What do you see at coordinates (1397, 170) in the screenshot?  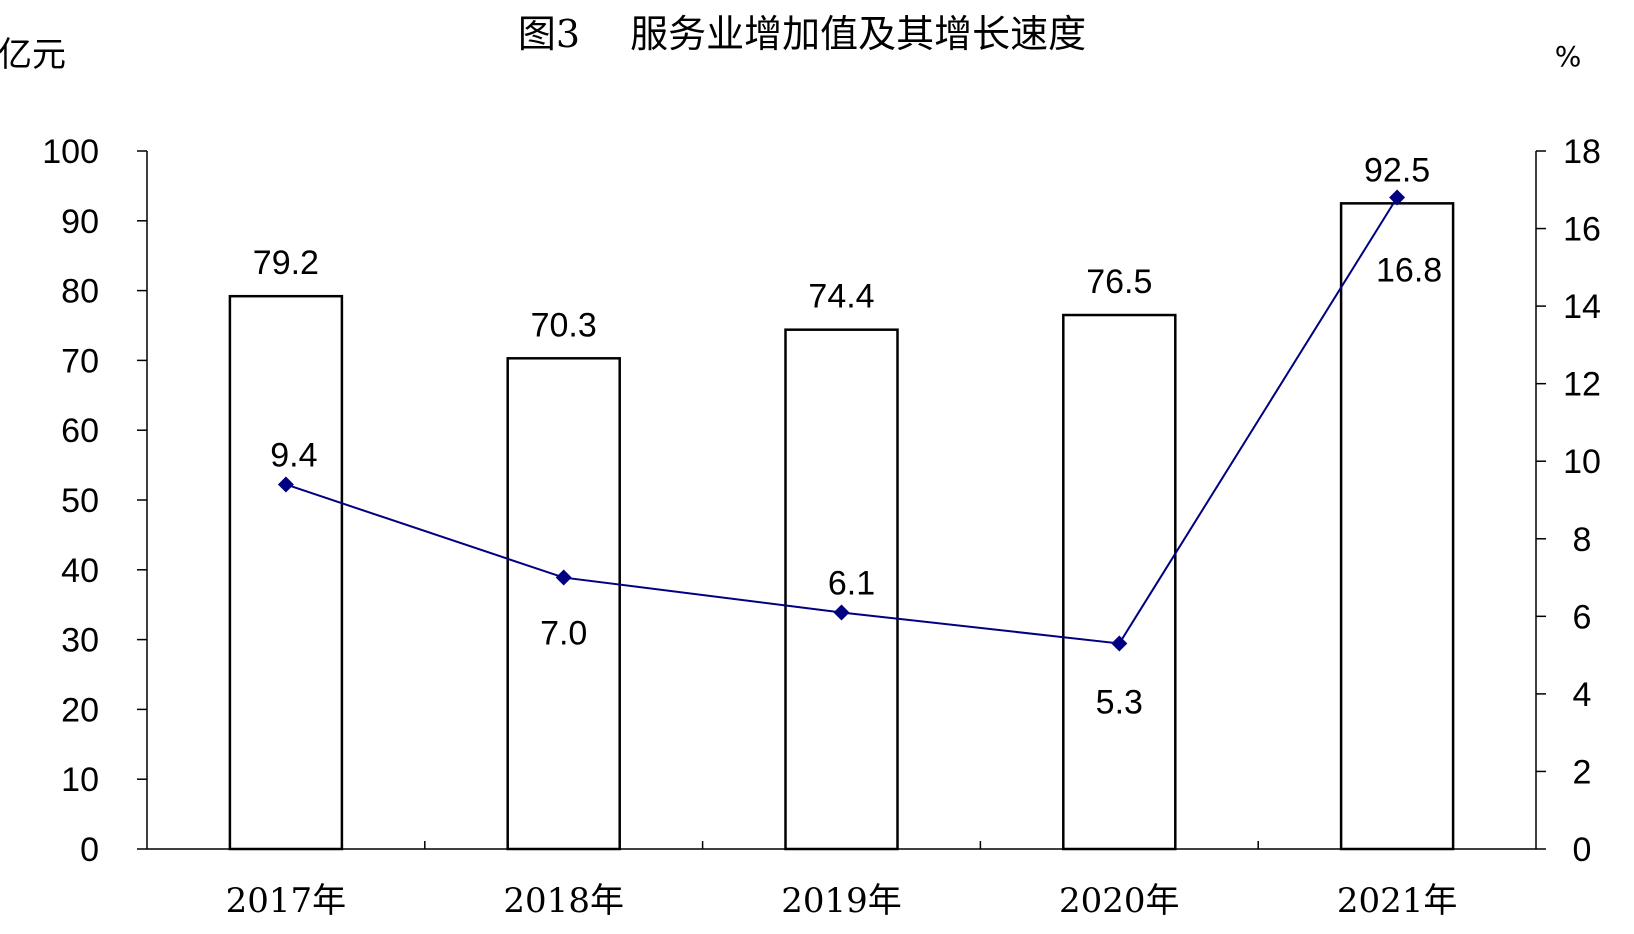 I see `bar-value-label: 92.5` at bounding box center [1397, 170].